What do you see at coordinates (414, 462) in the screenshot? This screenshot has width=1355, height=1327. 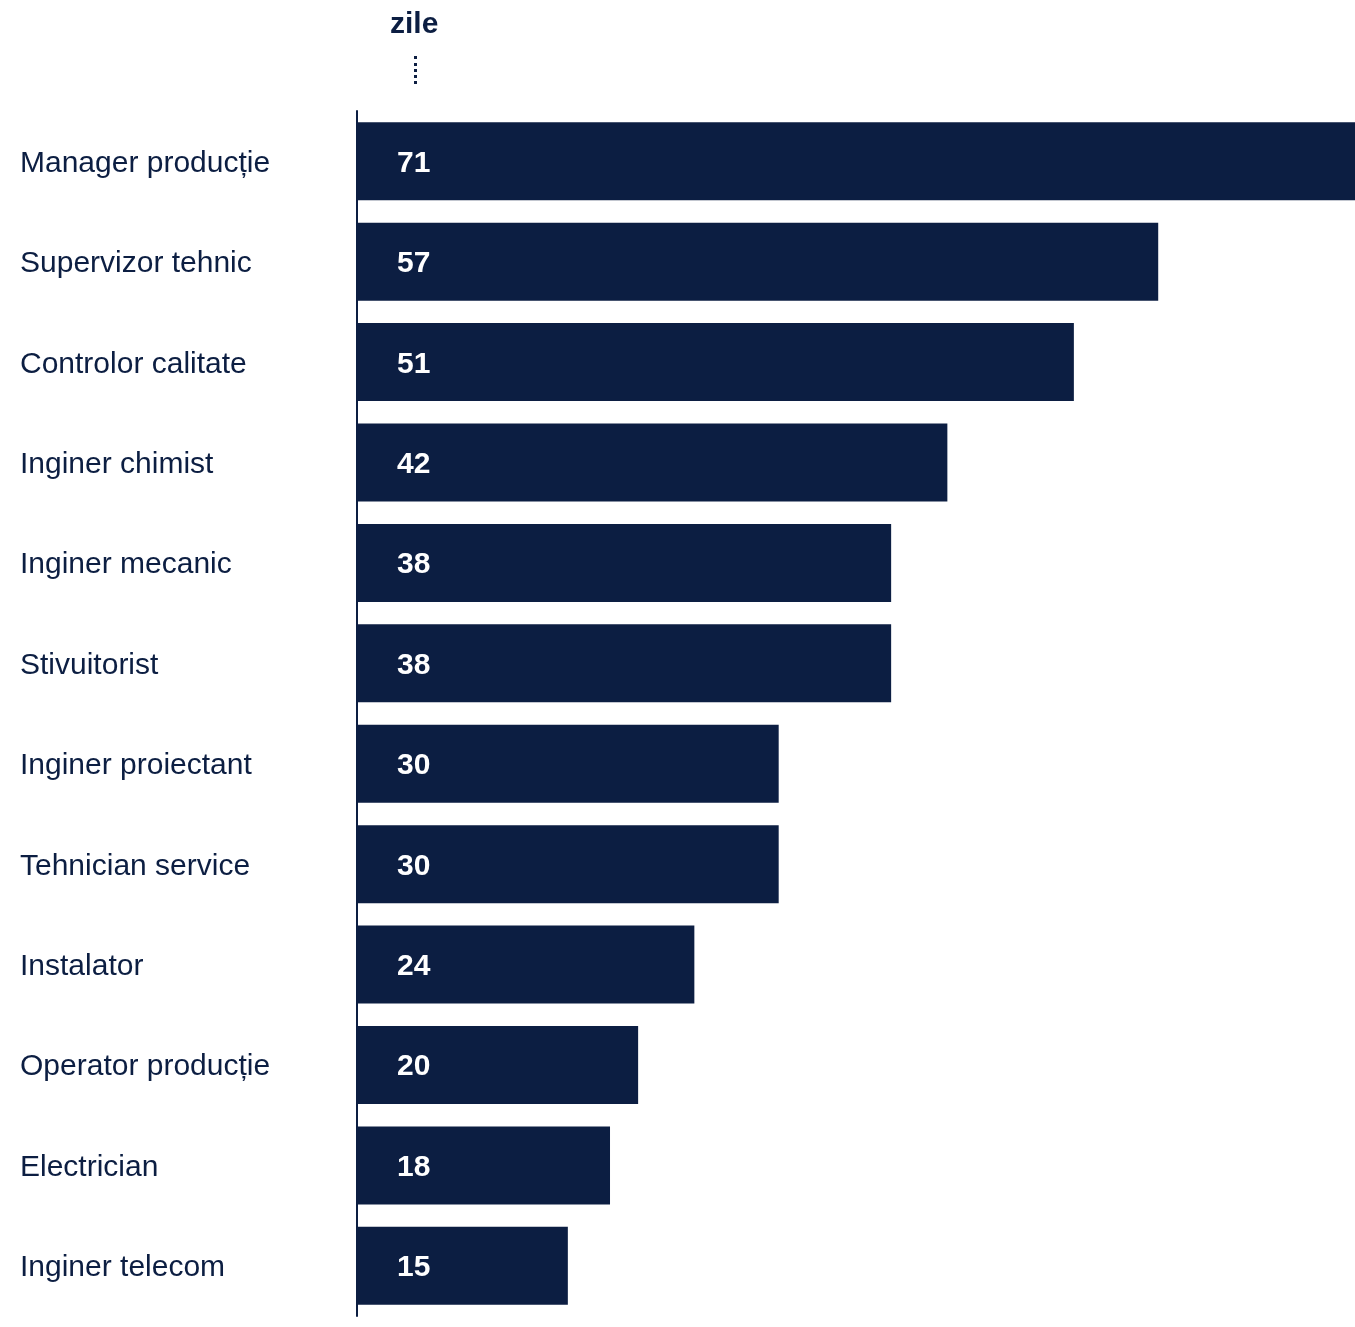 I see `data-label: 42` at bounding box center [414, 462].